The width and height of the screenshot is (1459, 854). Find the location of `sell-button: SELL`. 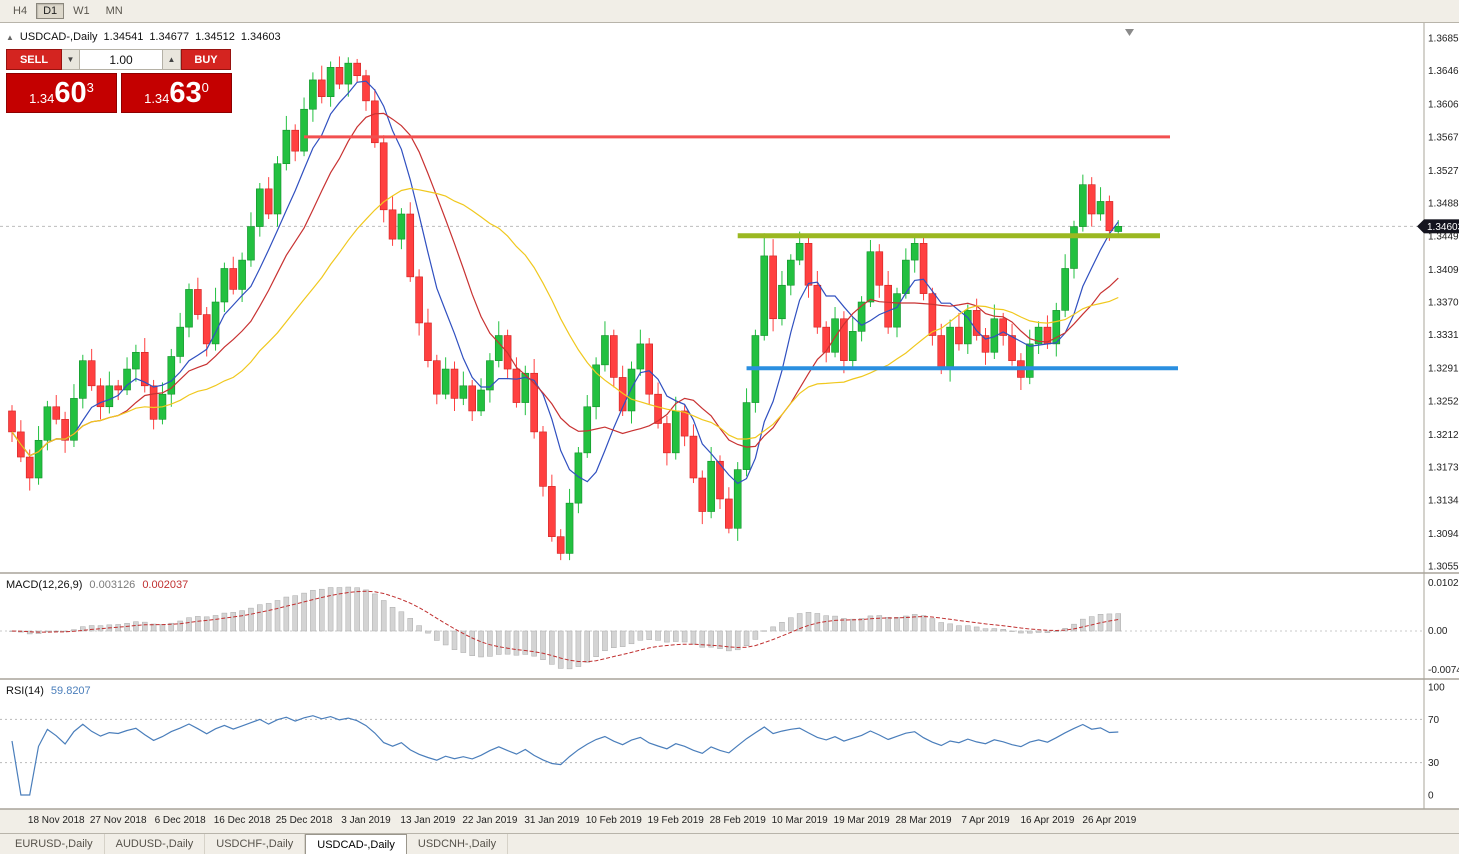

sell-button: SELL is located at coordinates (34, 59).